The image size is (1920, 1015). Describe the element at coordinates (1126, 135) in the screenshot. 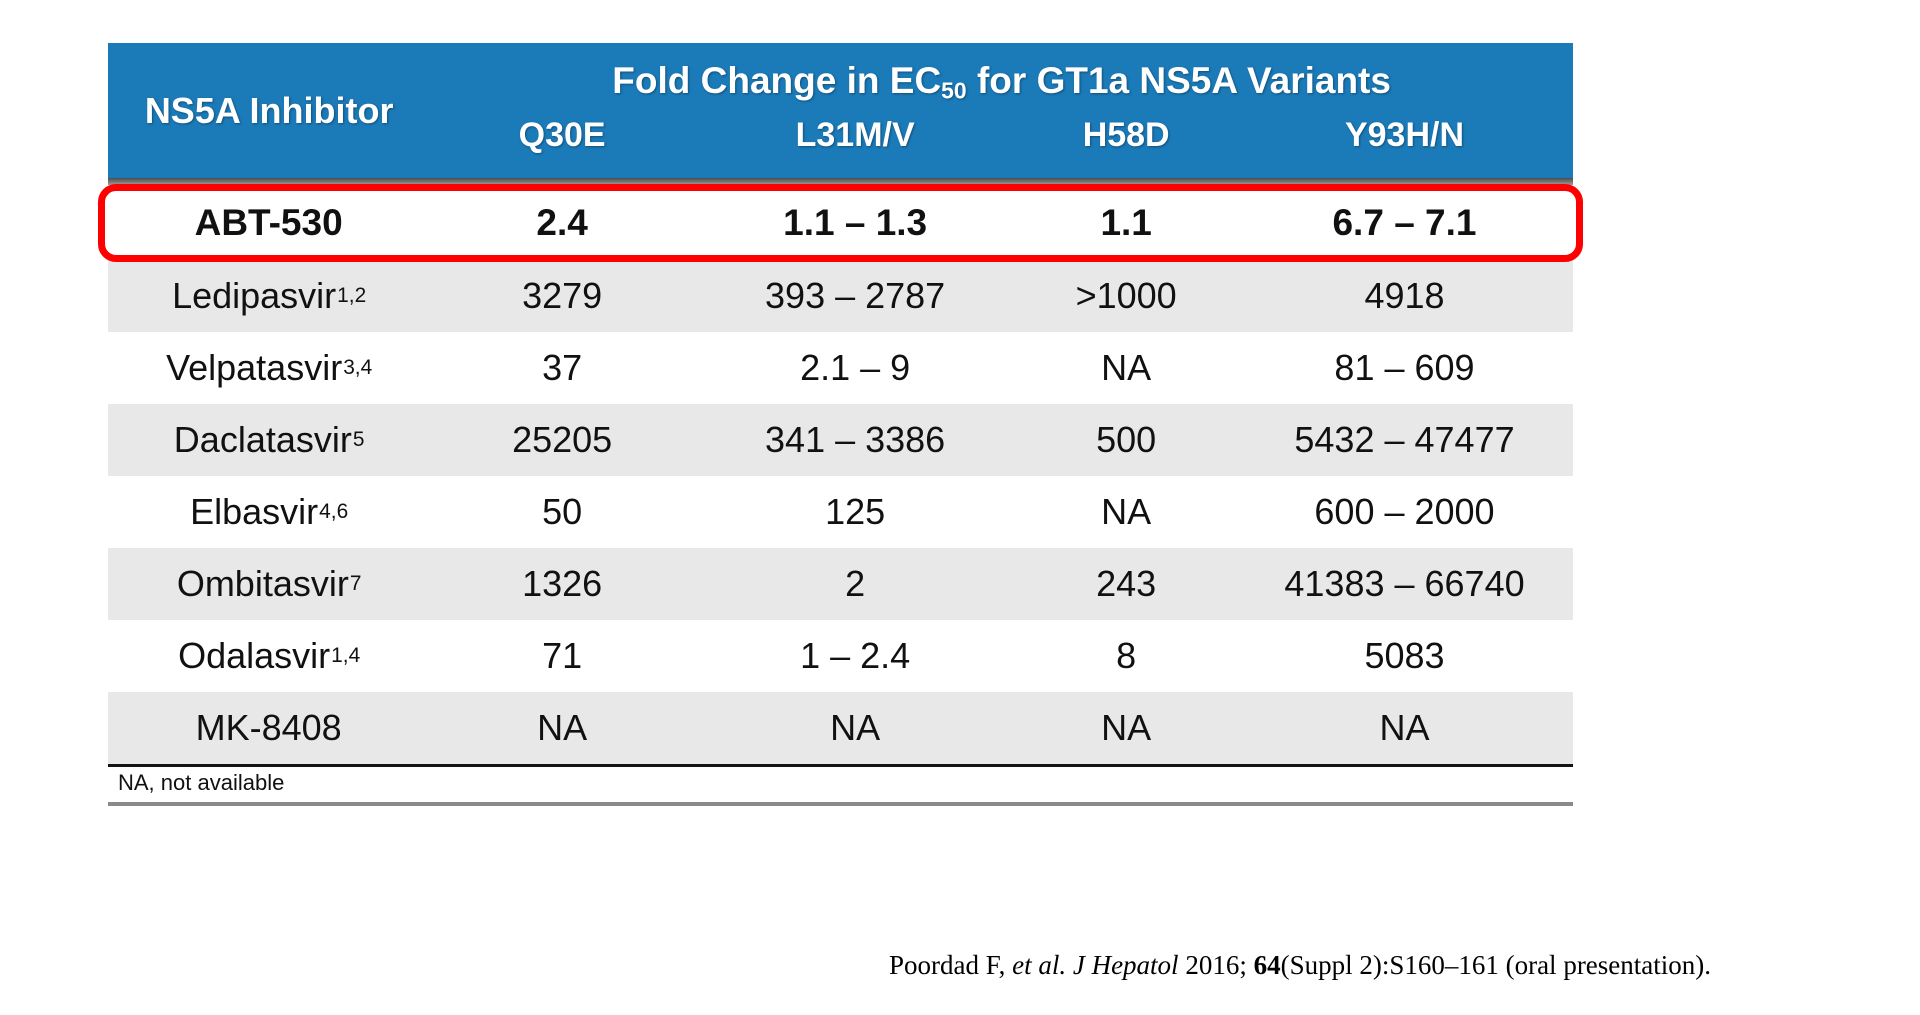

I see `column-header-h58d: H58D` at that location.